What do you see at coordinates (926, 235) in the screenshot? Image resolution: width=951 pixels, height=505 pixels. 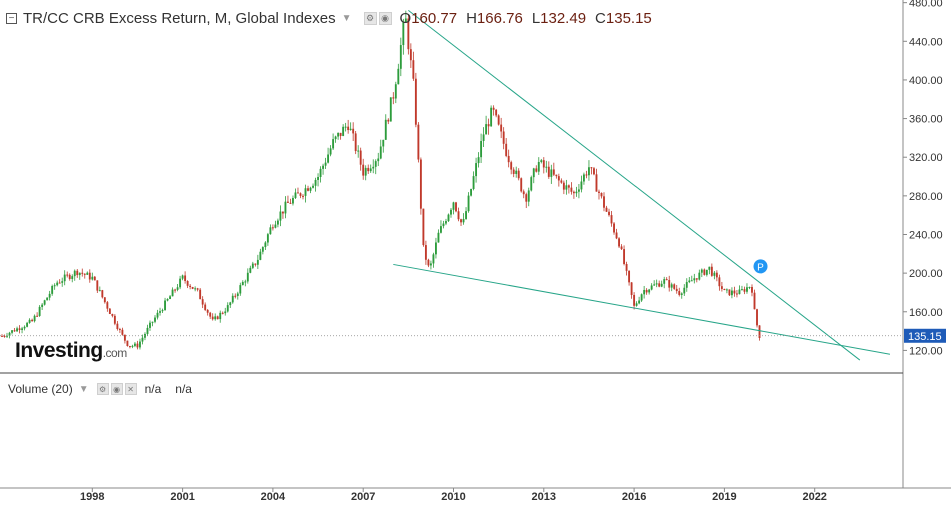 I see `y-tick-label: 240.00` at bounding box center [926, 235].